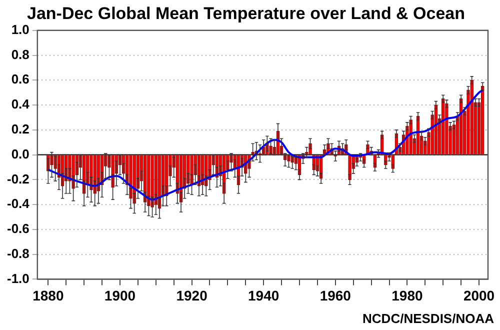 This screenshot has height=330, width=500. Describe the element at coordinates (336, 295) in the screenshot. I see `x-tick-label: 1960` at that location.